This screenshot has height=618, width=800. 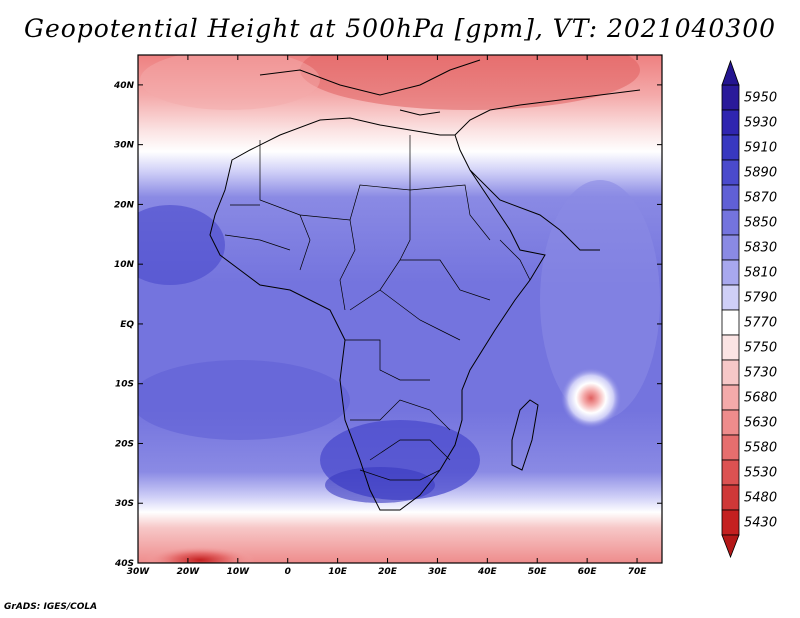 I want to click on colorbar-label: 5790, so click(x=760, y=298).